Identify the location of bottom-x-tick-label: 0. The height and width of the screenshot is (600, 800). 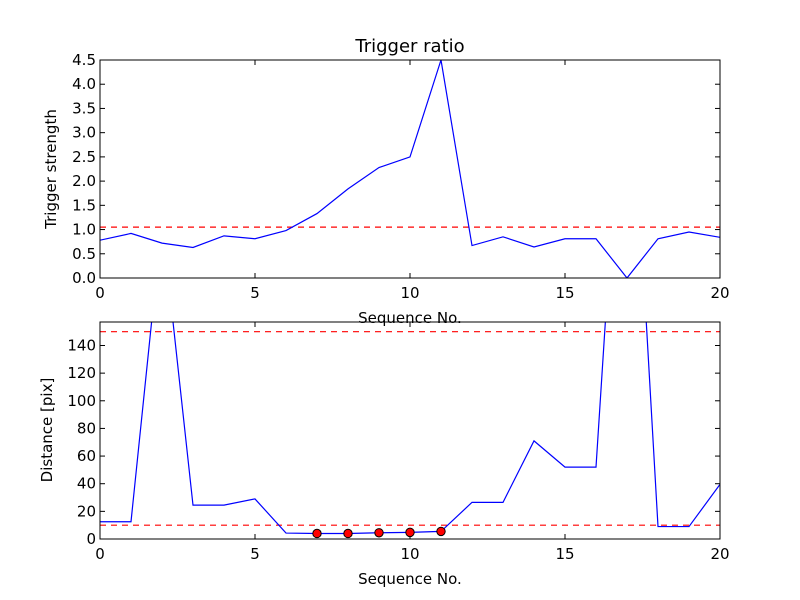
(100, 554).